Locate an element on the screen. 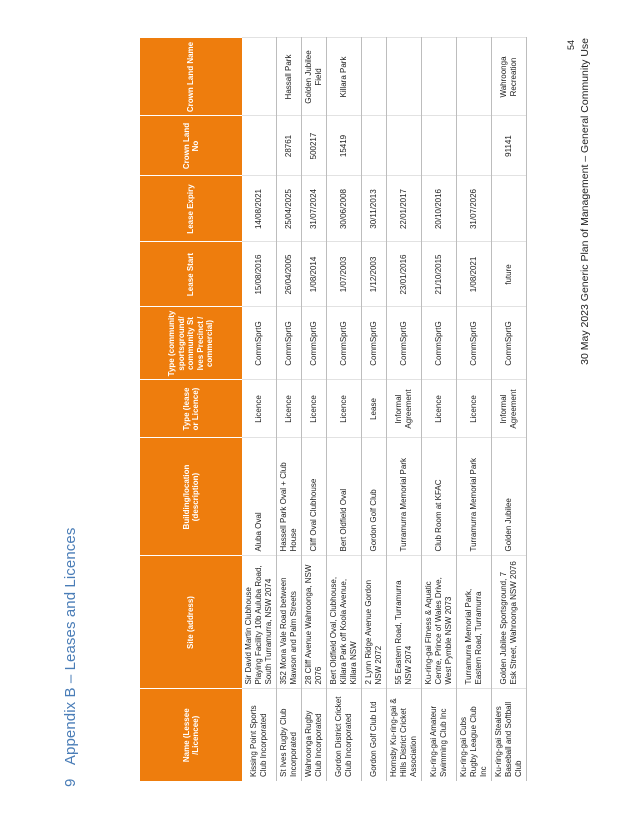  table-cell: Cliff Oval Clubhouse is located at coordinates (314, 497).